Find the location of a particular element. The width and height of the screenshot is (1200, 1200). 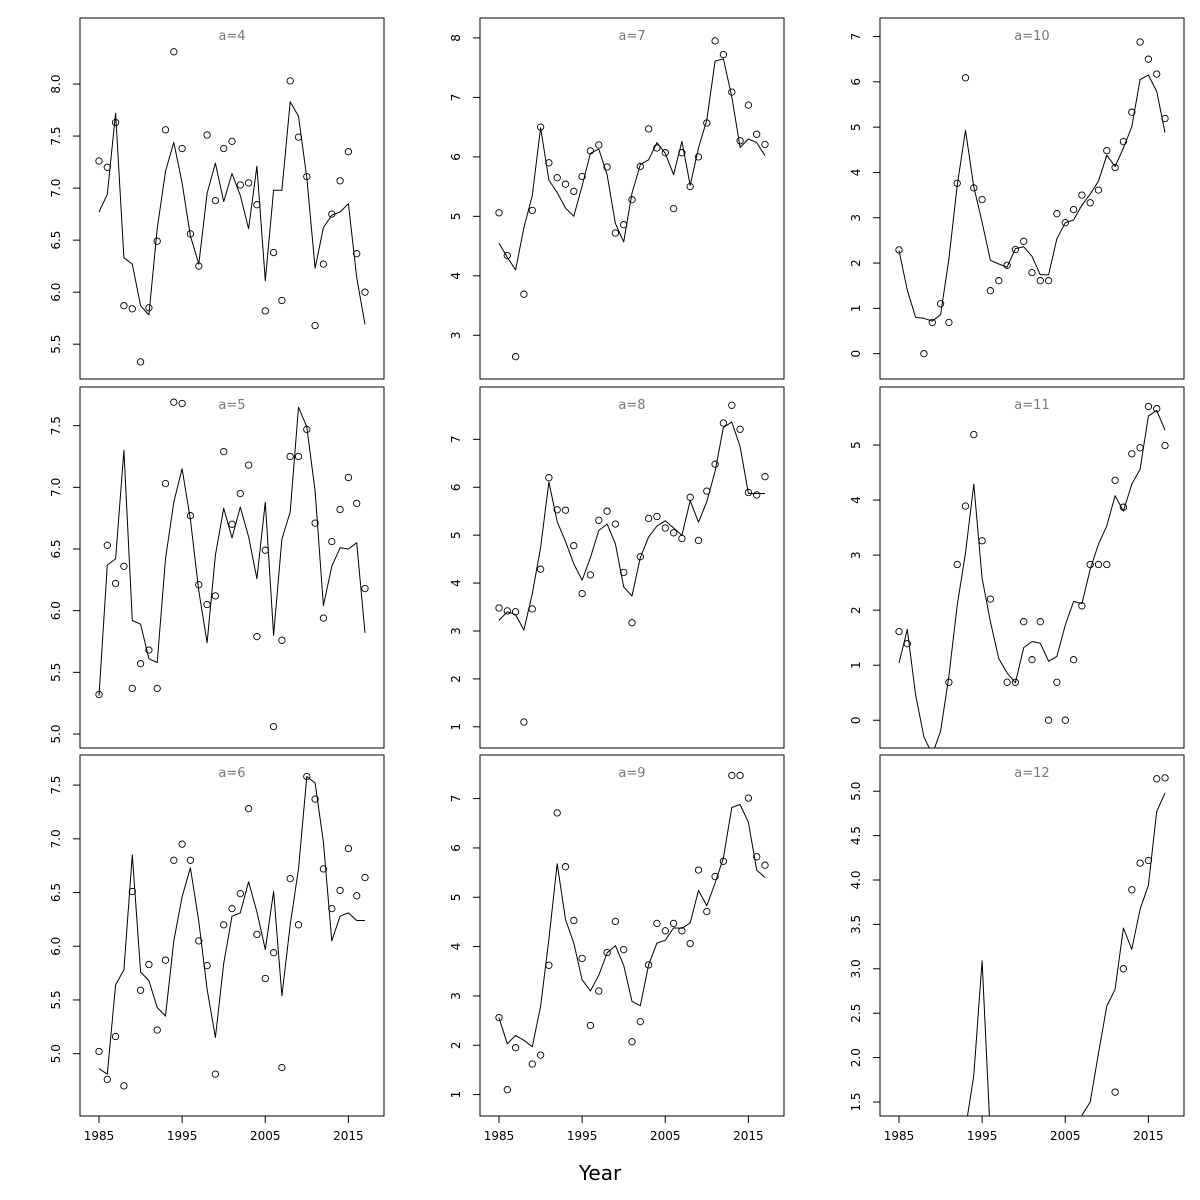

y-tick-label: 8 is located at coordinates (456, 38).